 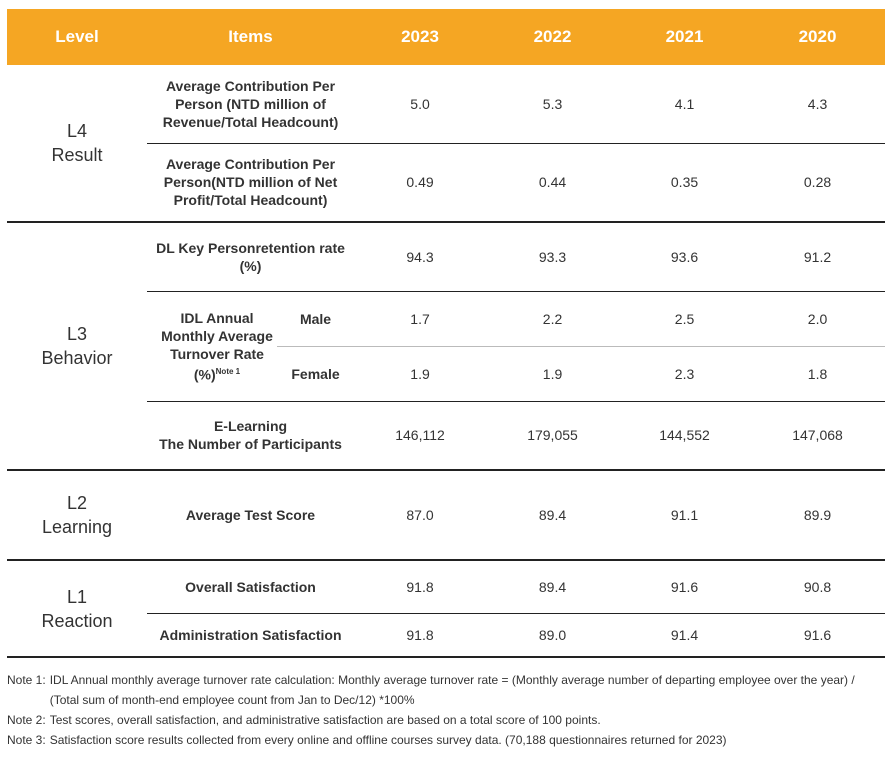 I want to click on value-2023: 1.7, so click(x=420, y=319).